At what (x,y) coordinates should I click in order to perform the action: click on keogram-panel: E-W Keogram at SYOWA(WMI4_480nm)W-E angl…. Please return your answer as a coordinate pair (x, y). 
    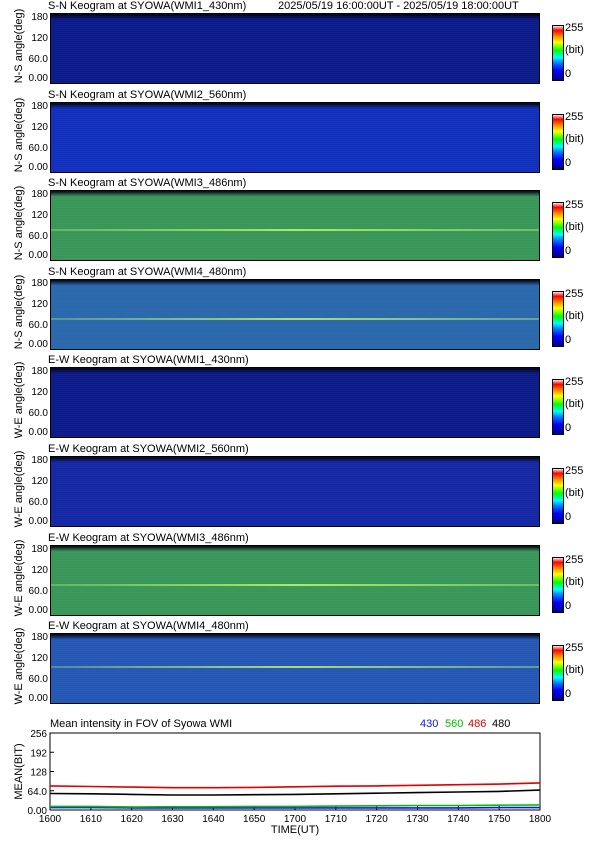
    Looking at the image, I should click on (297, 664).